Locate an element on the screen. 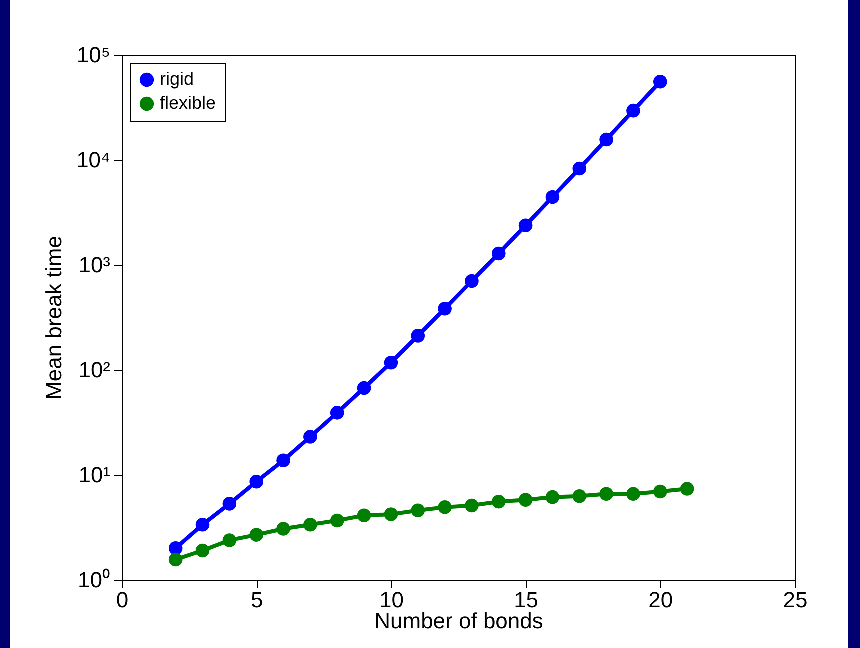 The height and width of the screenshot is (648, 860). legend-label: rigid is located at coordinates (177, 79).